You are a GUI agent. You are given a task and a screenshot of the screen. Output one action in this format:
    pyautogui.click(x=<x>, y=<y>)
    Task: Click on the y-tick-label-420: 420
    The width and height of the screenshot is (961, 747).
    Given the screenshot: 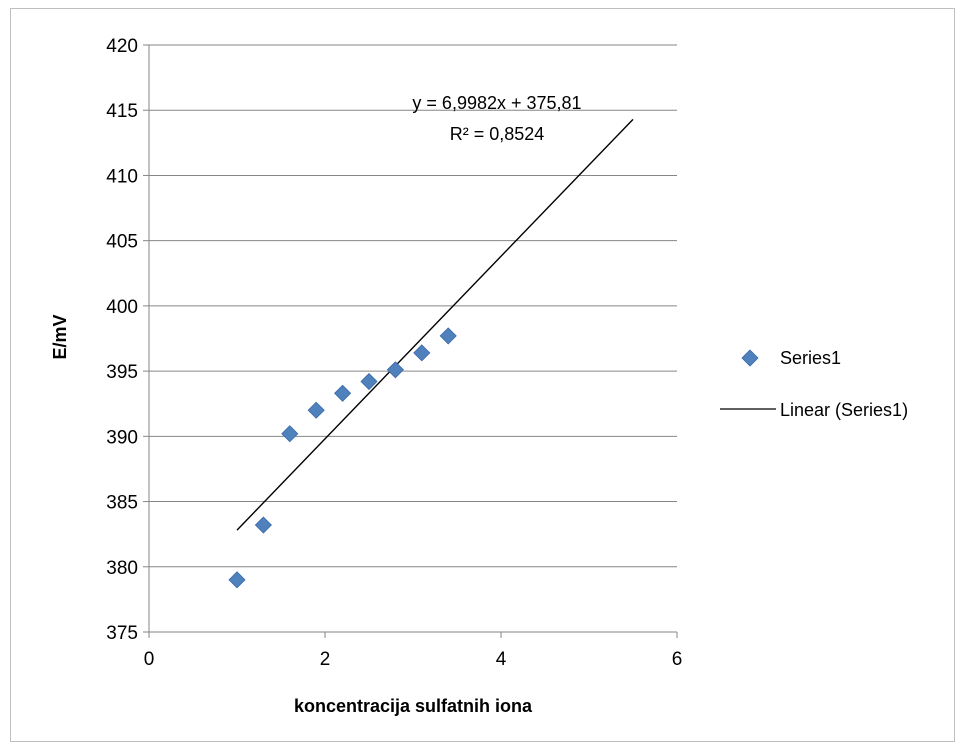 What is the action you would take?
    pyautogui.click(x=122, y=46)
    